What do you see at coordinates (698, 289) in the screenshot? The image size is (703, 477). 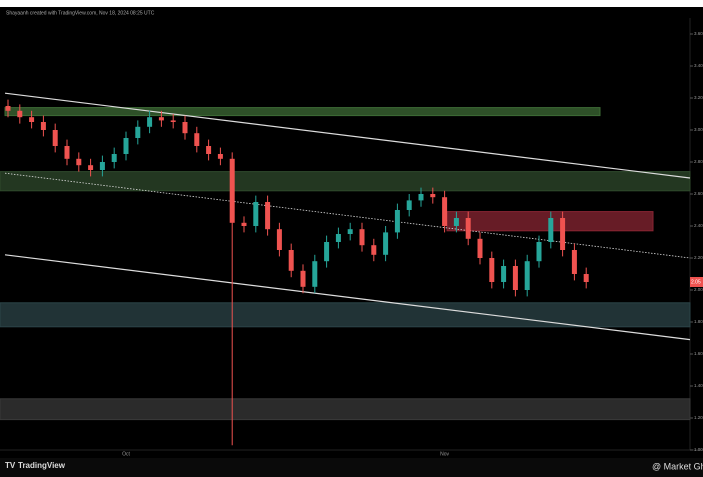 I see `y-tick-label: 2.00` at bounding box center [698, 289].